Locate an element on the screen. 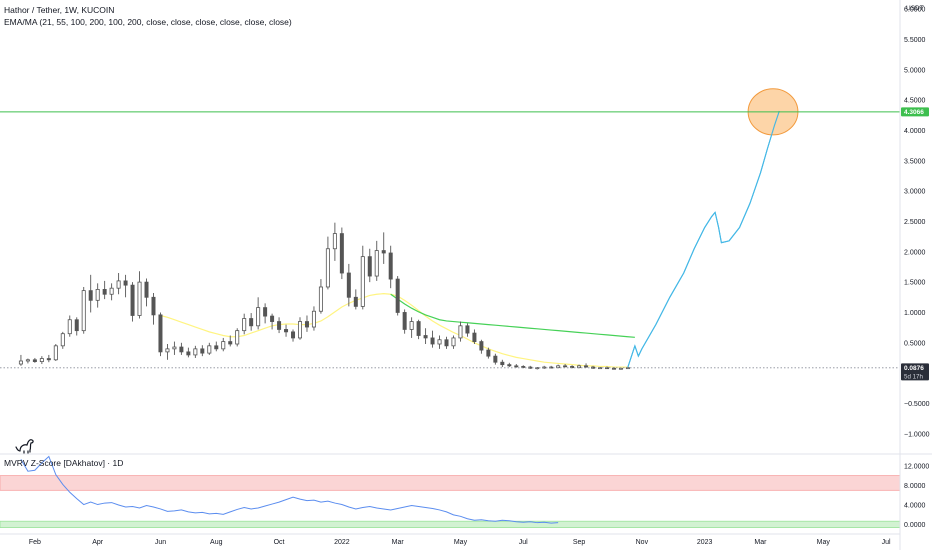  price-level-label-bg is located at coordinates (915, 372).